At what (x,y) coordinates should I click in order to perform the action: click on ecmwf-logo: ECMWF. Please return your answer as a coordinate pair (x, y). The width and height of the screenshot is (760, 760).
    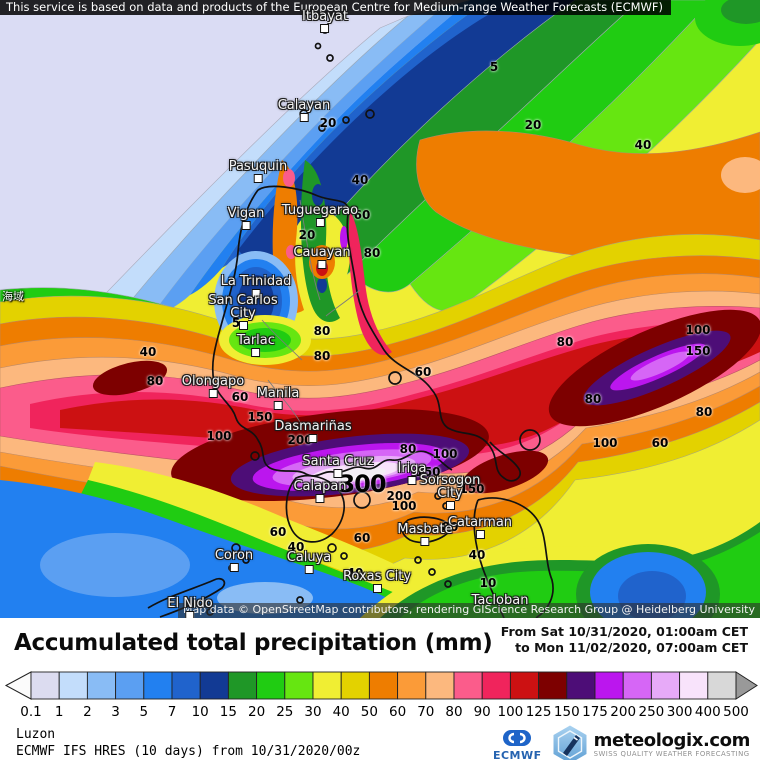
    Looking at the image, I should click on (517, 744).